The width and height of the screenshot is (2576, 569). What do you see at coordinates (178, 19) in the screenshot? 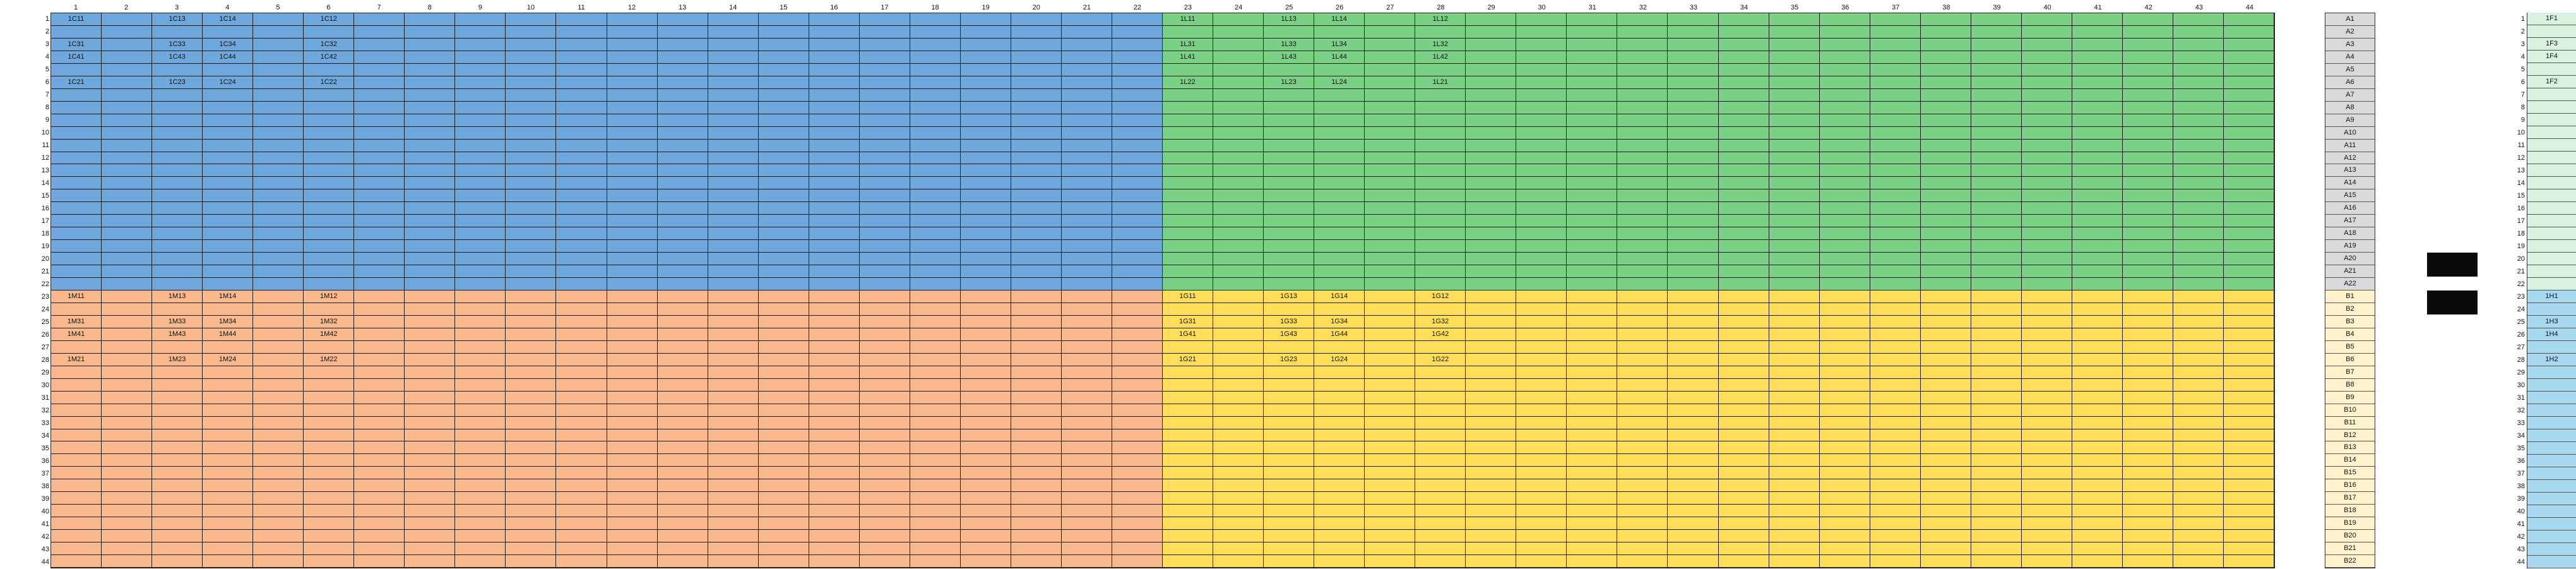
I see `grid-cell: 1C13` at bounding box center [178, 19].